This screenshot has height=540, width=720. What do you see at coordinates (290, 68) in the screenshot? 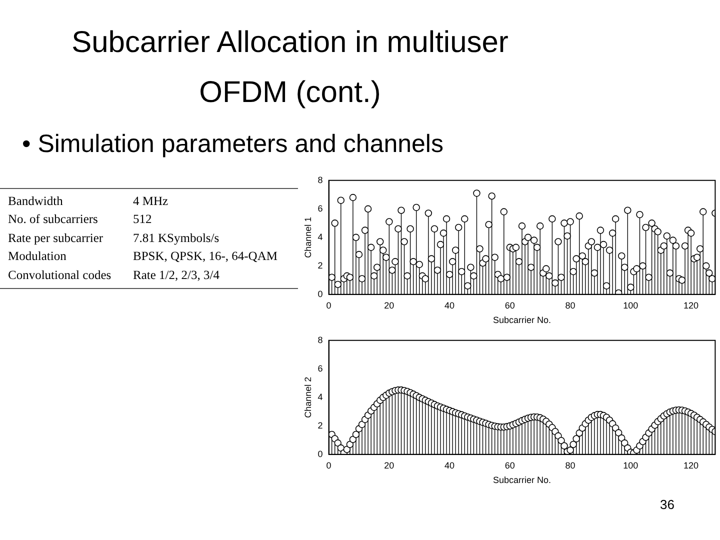
I see `text: Subcarrier Allocation in multiuser OFDM (cont.)` at bounding box center [290, 68].